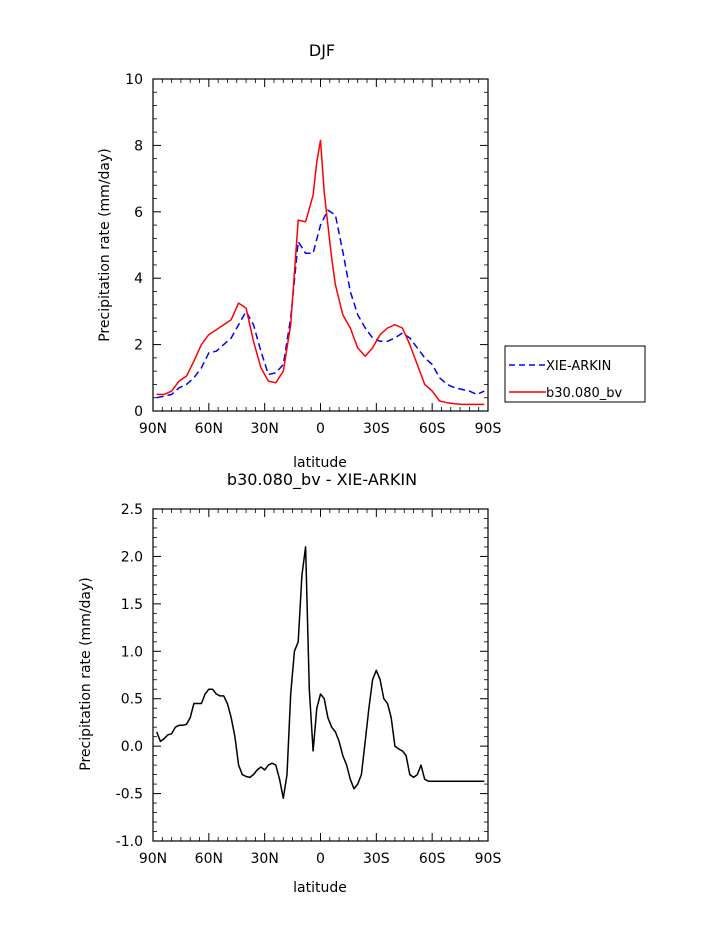  I want to click on top-legend: XIE-ARKIN b30.080_bv, so click(575, 374).